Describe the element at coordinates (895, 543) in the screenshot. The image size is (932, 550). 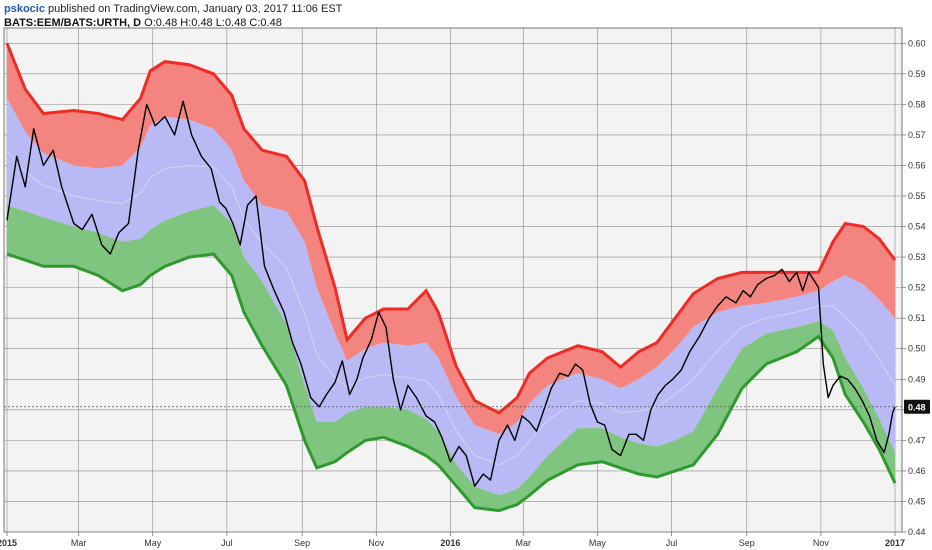
I see `x-tick-label: 2017` at that location.